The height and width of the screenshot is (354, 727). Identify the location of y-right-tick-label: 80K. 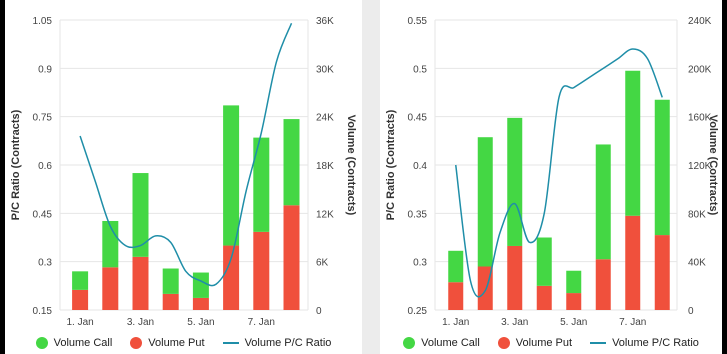
(697, 214).